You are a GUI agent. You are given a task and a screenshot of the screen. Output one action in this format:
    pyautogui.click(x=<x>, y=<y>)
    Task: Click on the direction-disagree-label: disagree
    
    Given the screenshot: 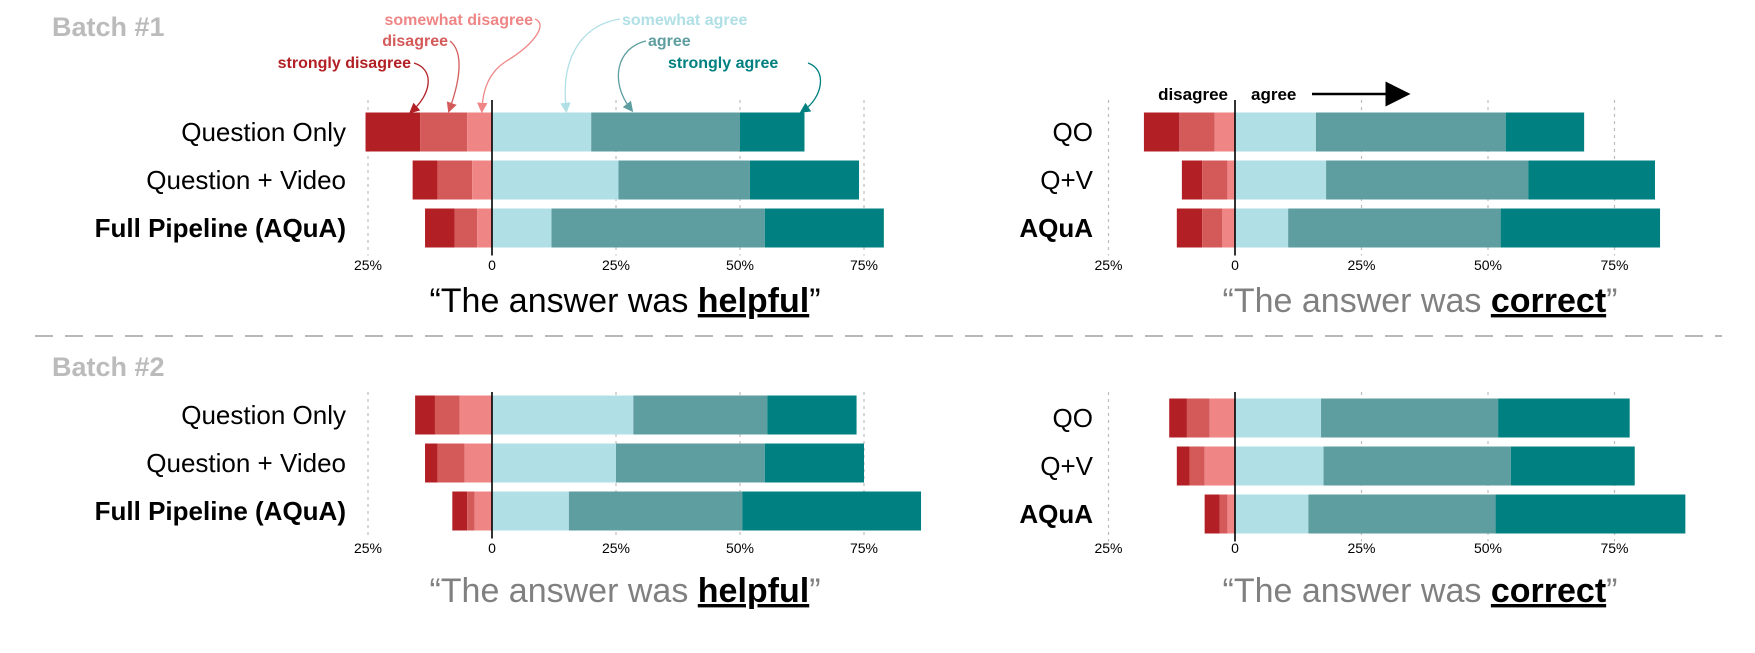 What is the action you would take?
    pyautogui.click(x=1193, y=94)
    